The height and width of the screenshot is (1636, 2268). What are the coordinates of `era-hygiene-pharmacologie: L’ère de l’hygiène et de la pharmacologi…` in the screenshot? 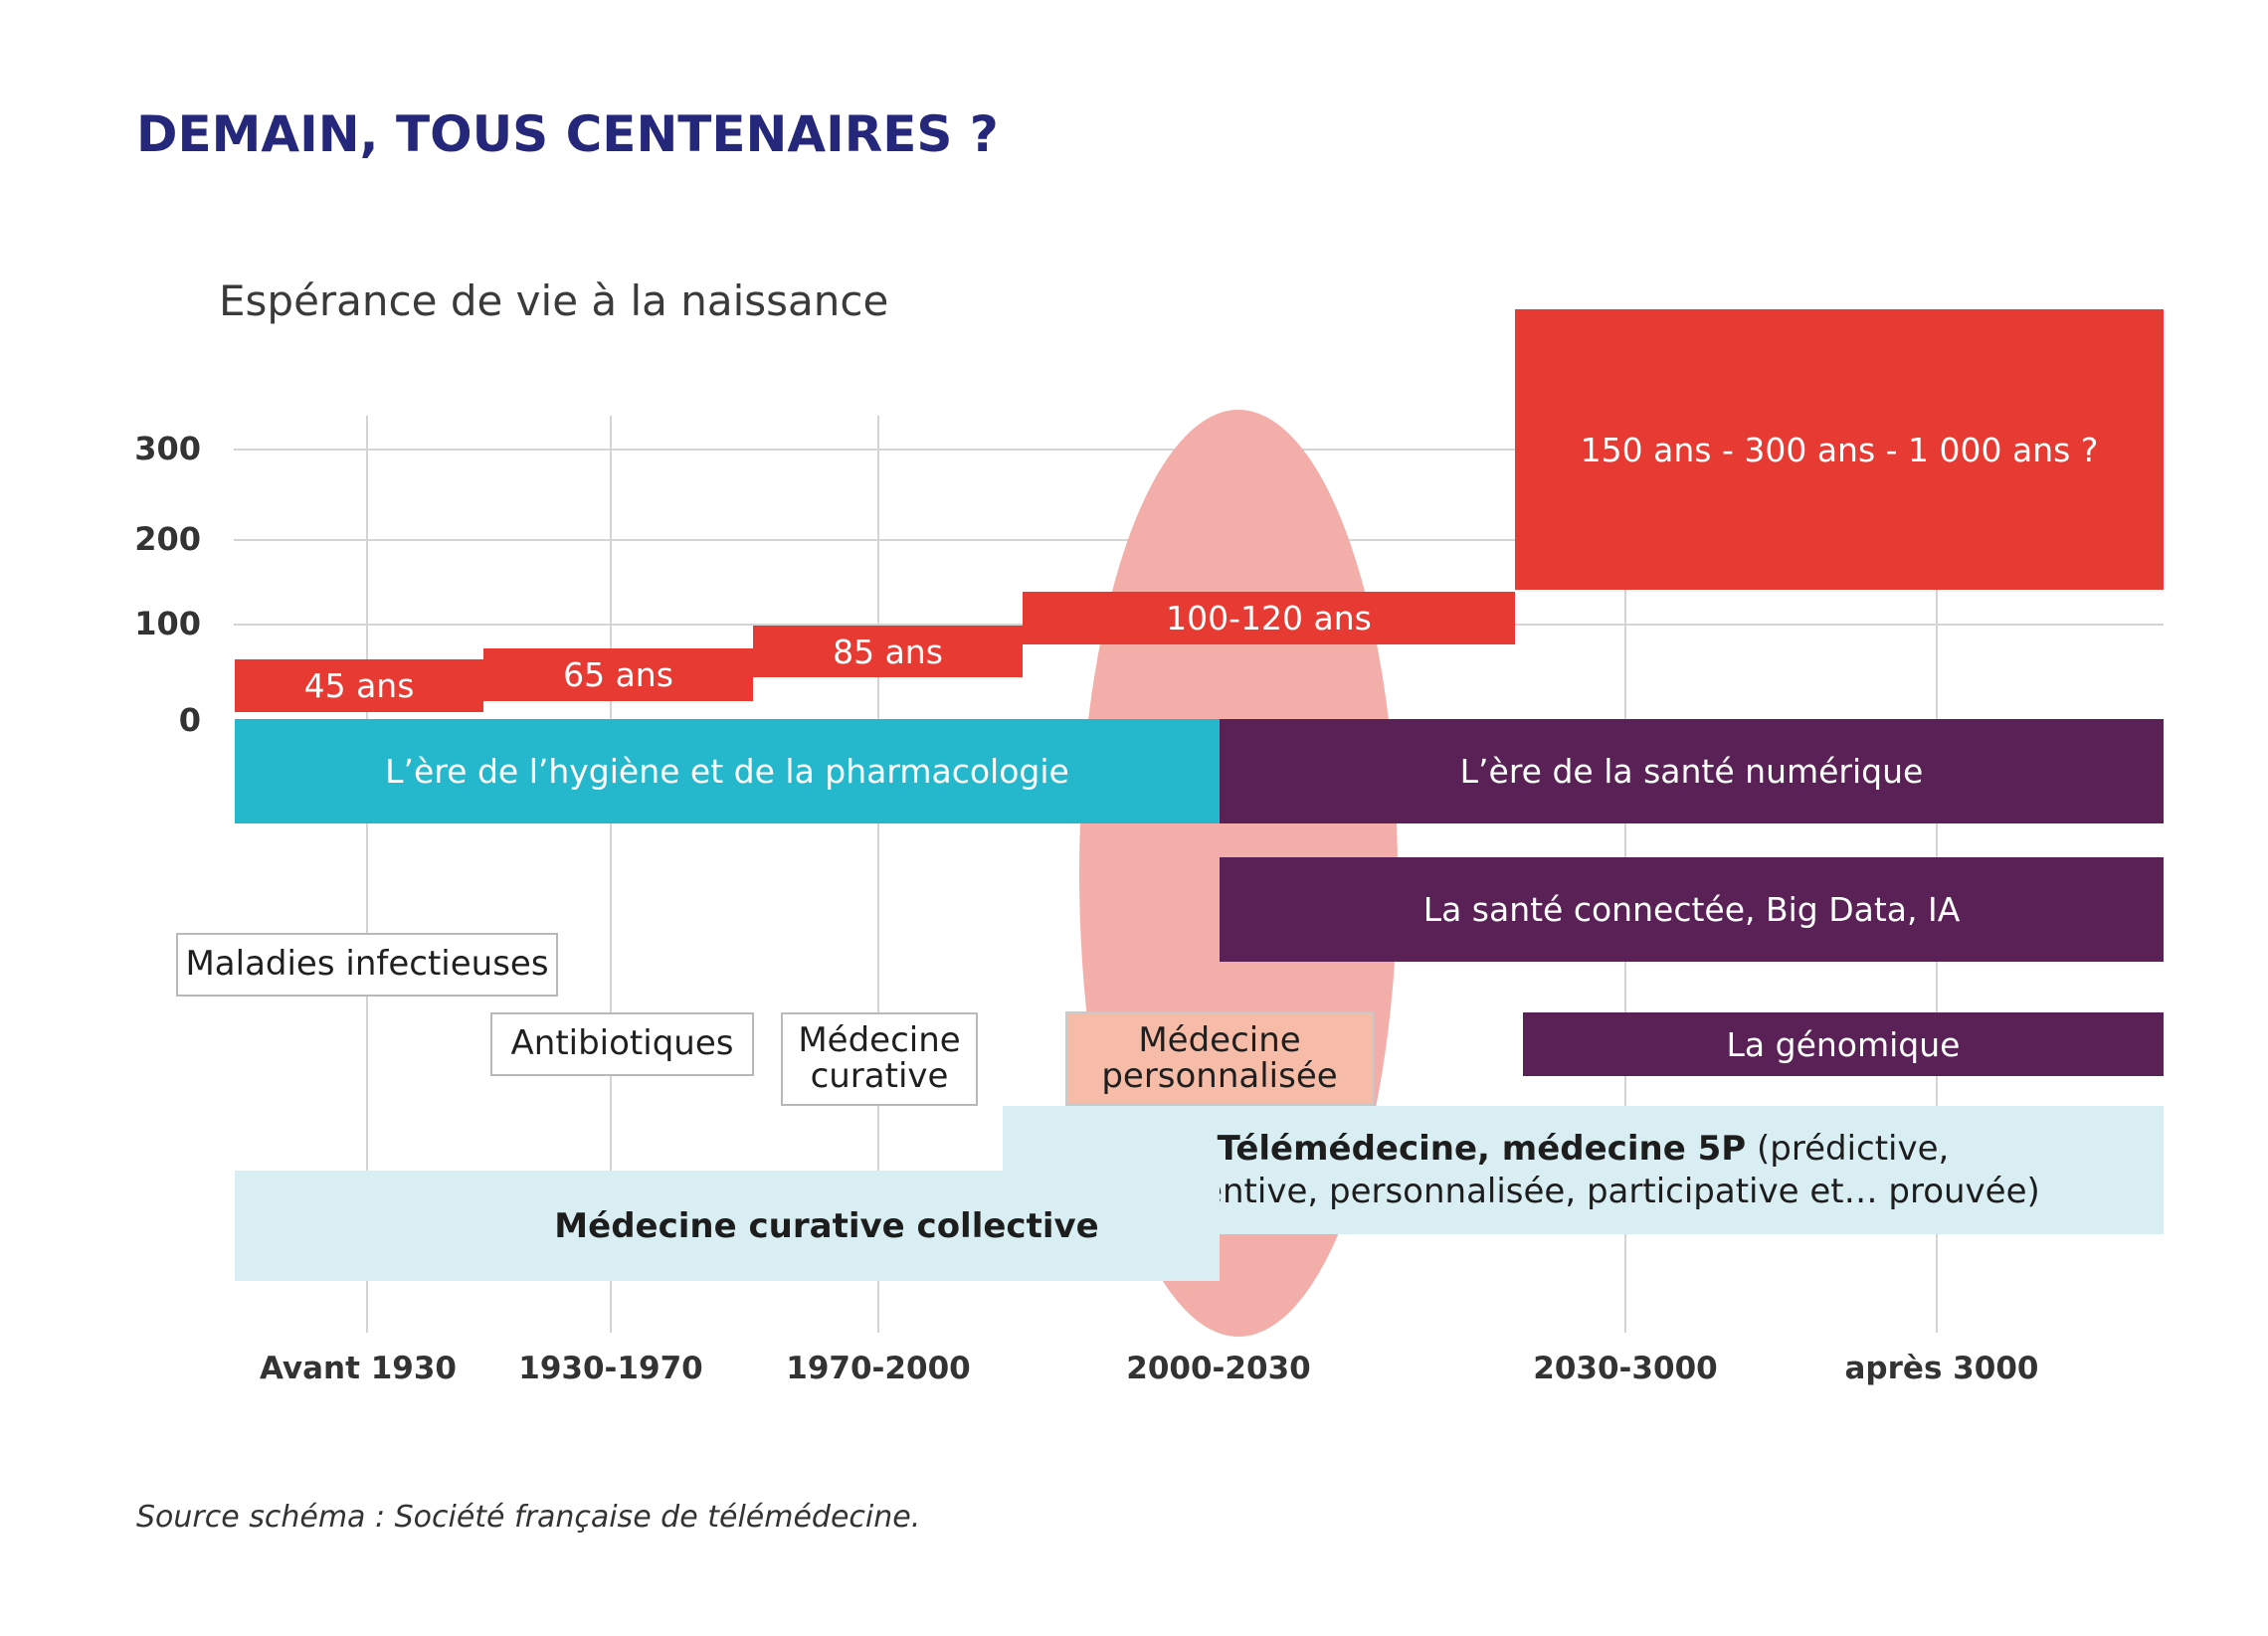 It's located at (727, 771).